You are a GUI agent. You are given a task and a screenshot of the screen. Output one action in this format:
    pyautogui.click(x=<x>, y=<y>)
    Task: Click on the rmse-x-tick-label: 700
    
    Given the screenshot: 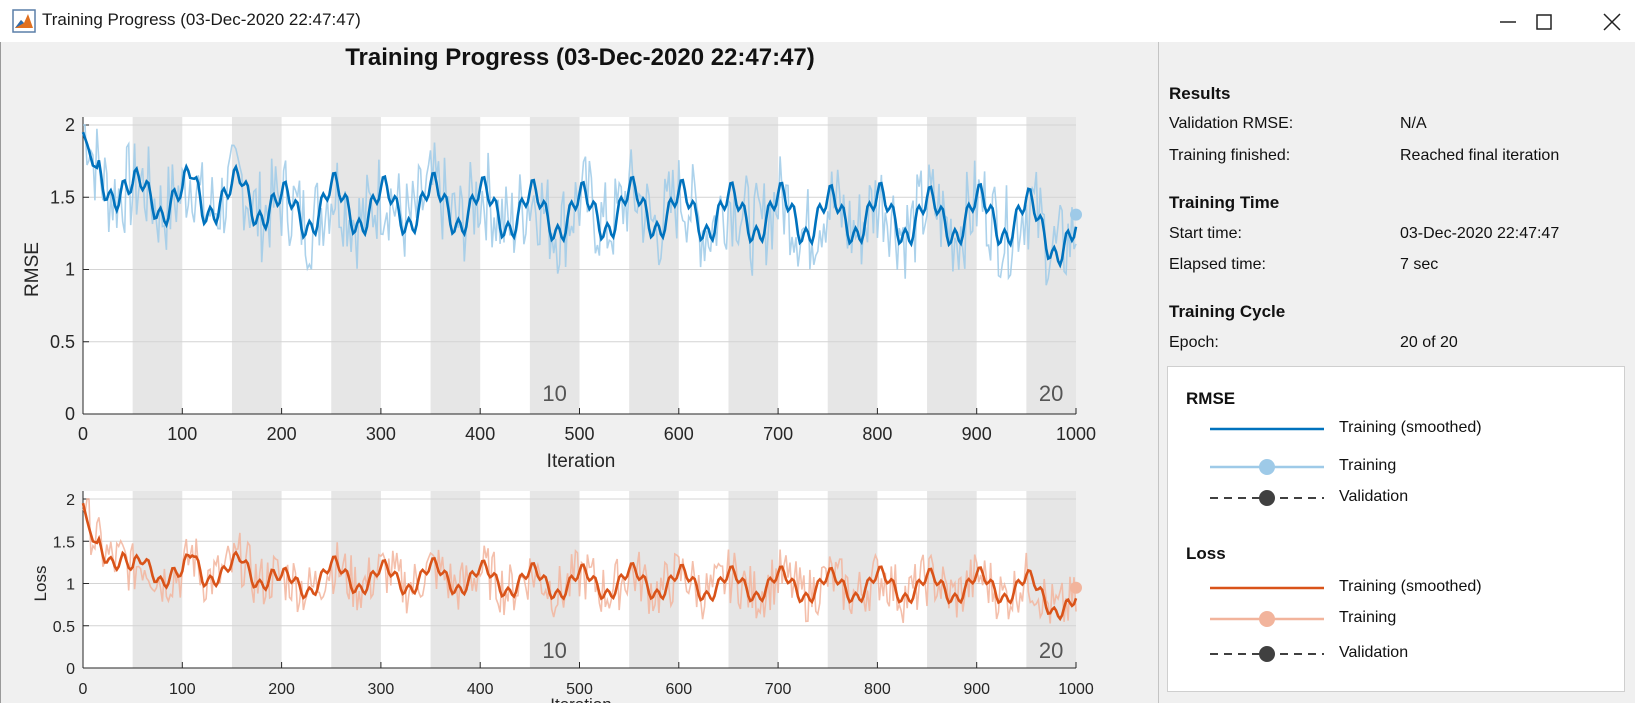 What is the action you would take?
    pyautogui.click(x=778, y=434)
    